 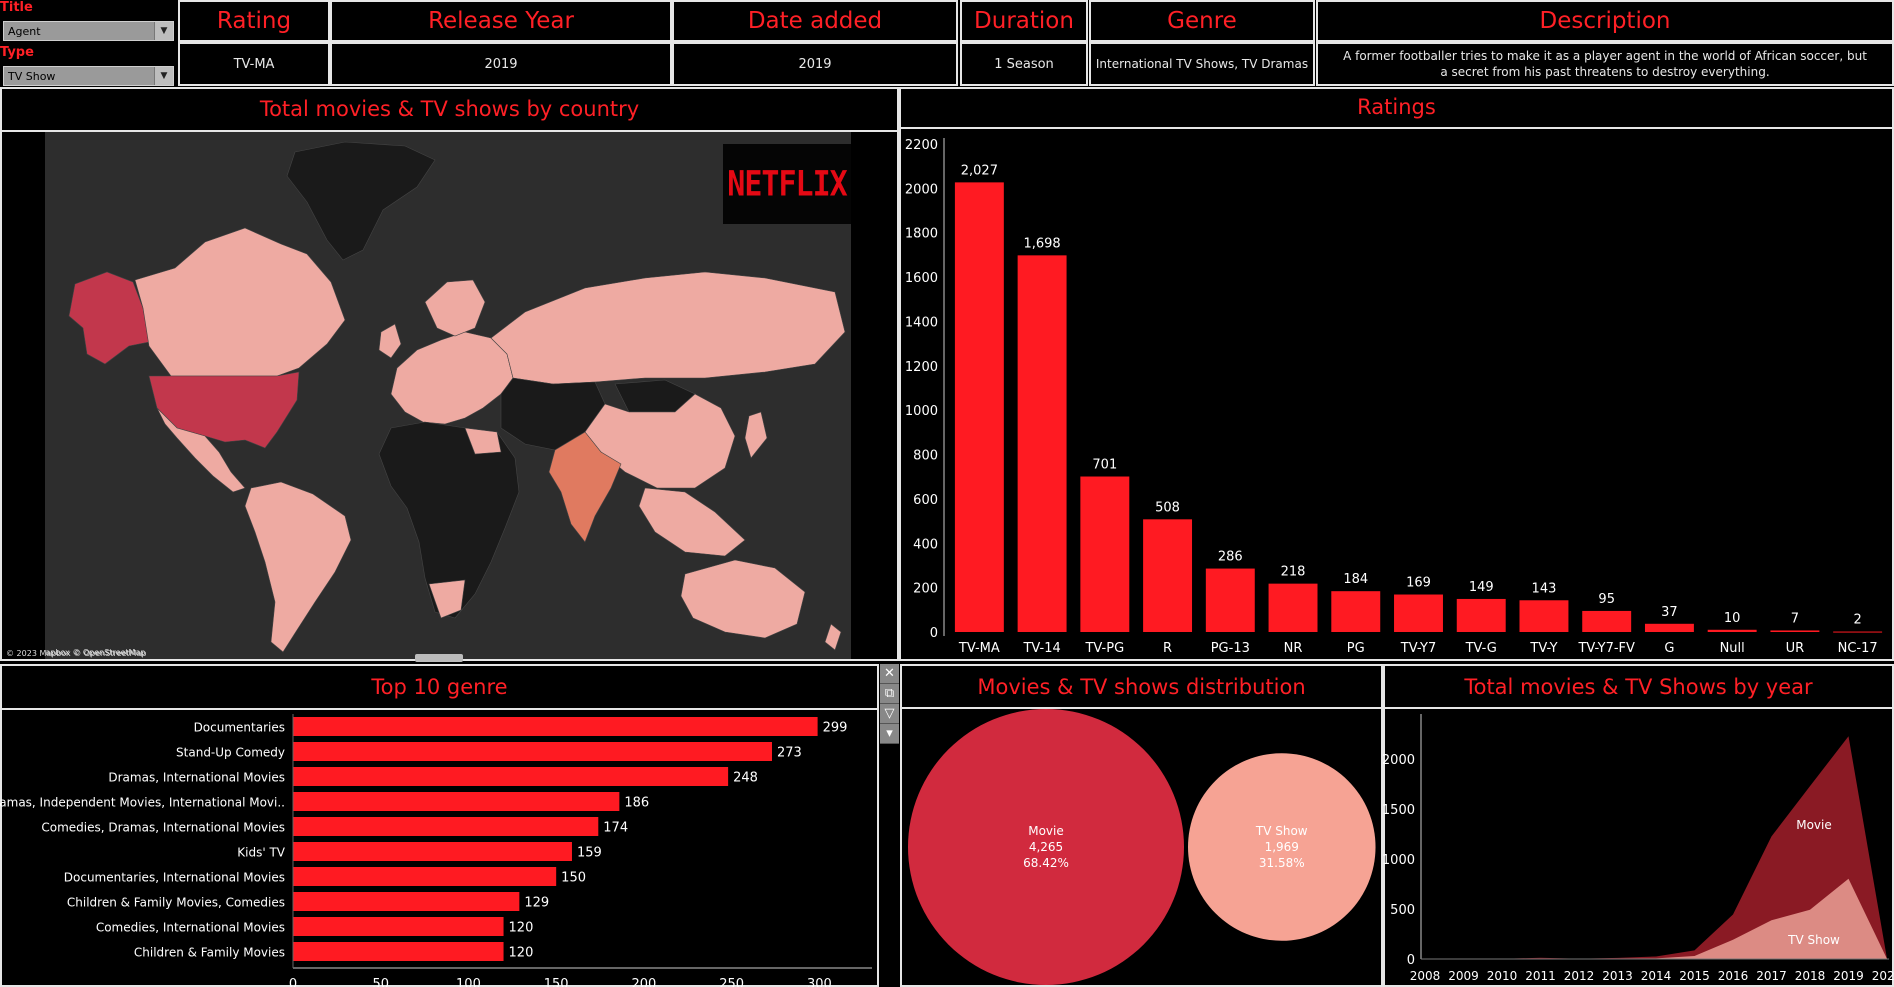 I want to click on x-tick-label: 200, so click(x=643, y=982).